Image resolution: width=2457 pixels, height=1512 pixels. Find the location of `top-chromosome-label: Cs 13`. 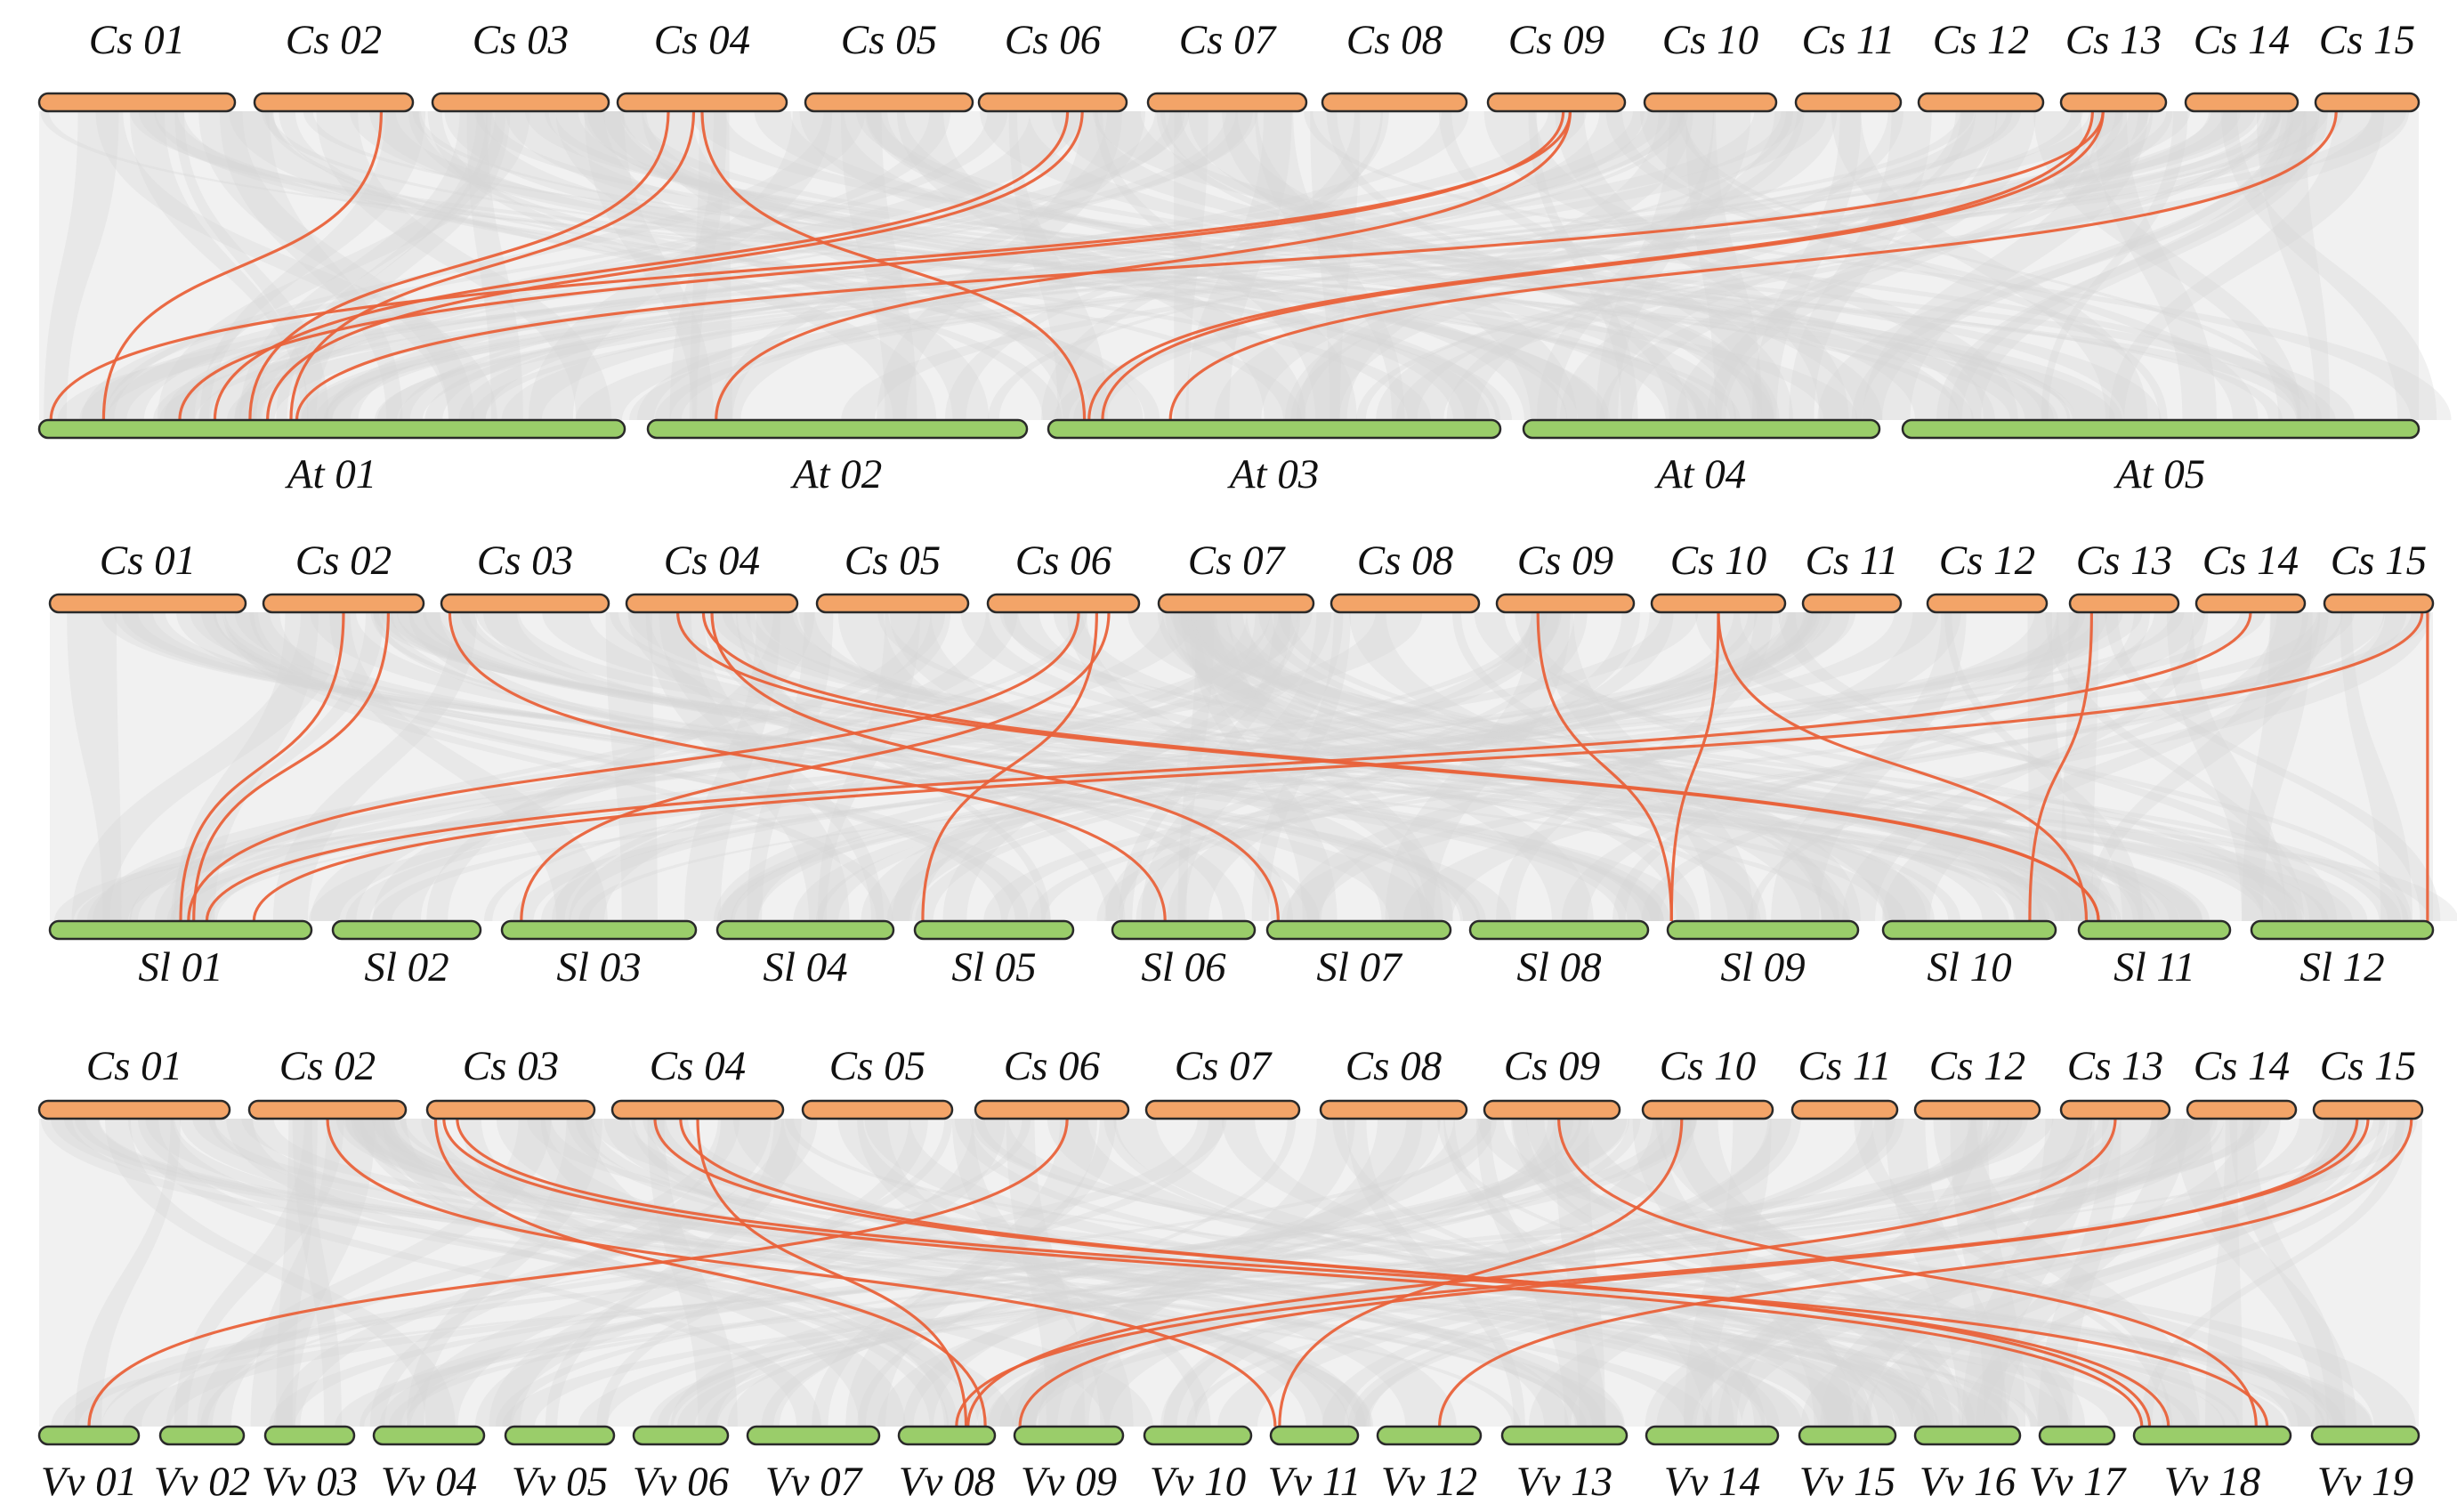

top-chromosome-label: Cs 13 is located at coordinates (2115, 1066).